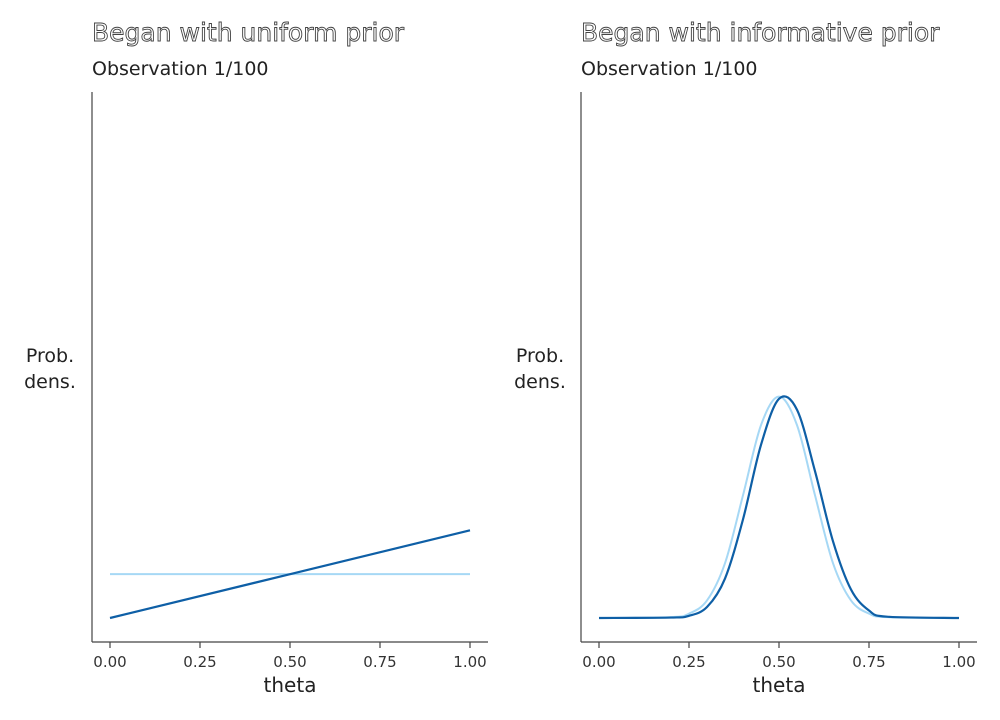  What do you see at coordinates (760, 32) in the screenshot?
I see `panel-title: Began with informative prior` at bounding box center [760, 32].